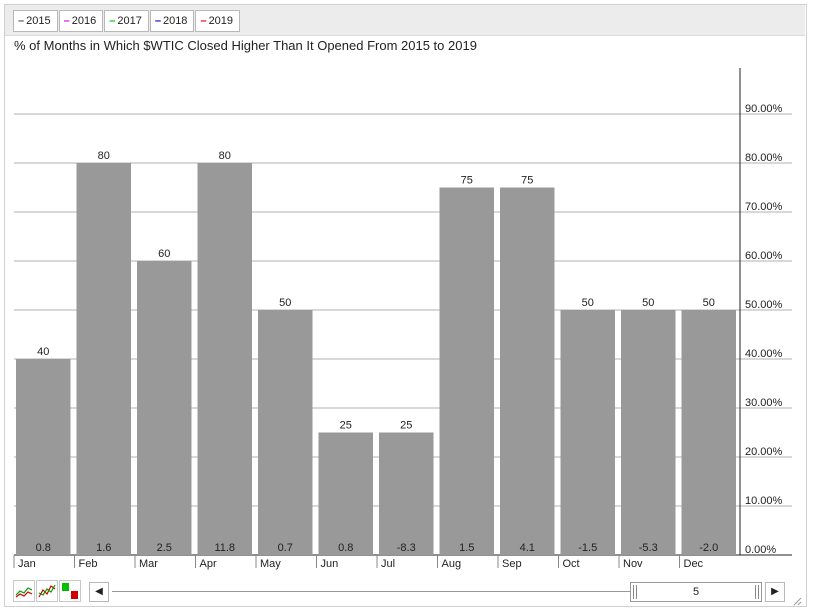  I want to click on legend-item-2016: –2016, so click(81, 21).